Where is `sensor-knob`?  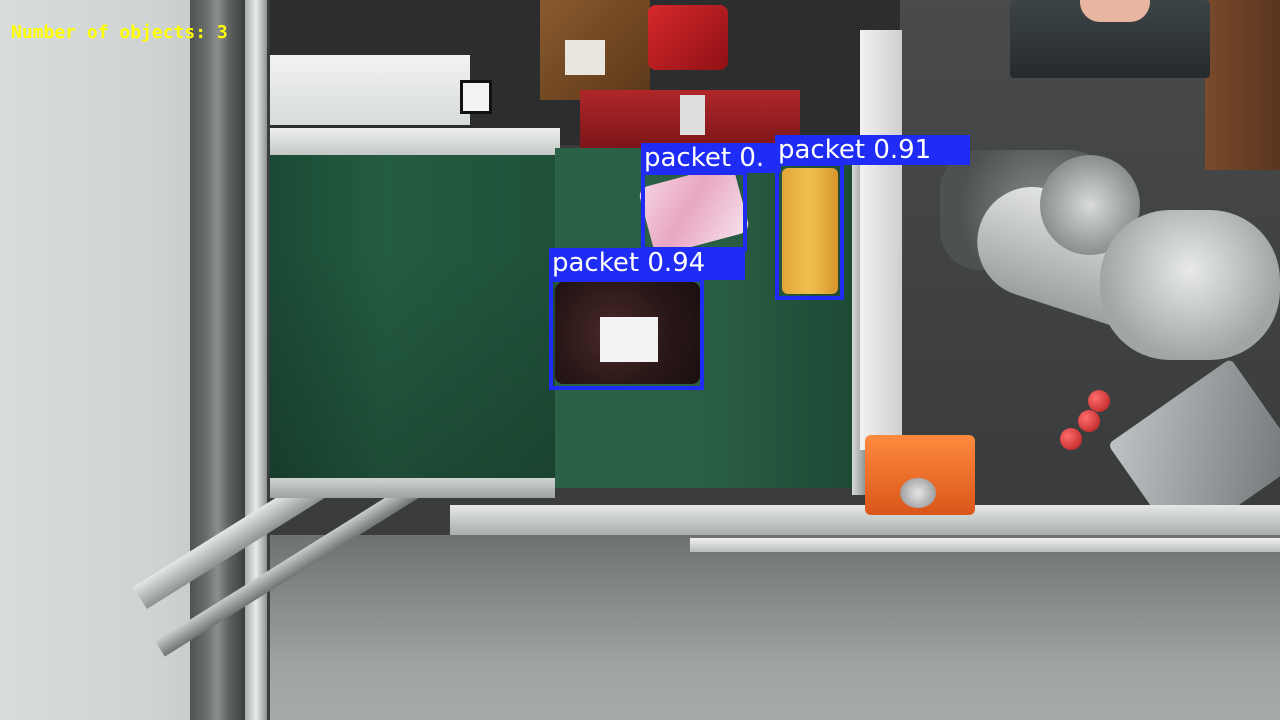
sensor-knob is located at coordinates (918, 493).